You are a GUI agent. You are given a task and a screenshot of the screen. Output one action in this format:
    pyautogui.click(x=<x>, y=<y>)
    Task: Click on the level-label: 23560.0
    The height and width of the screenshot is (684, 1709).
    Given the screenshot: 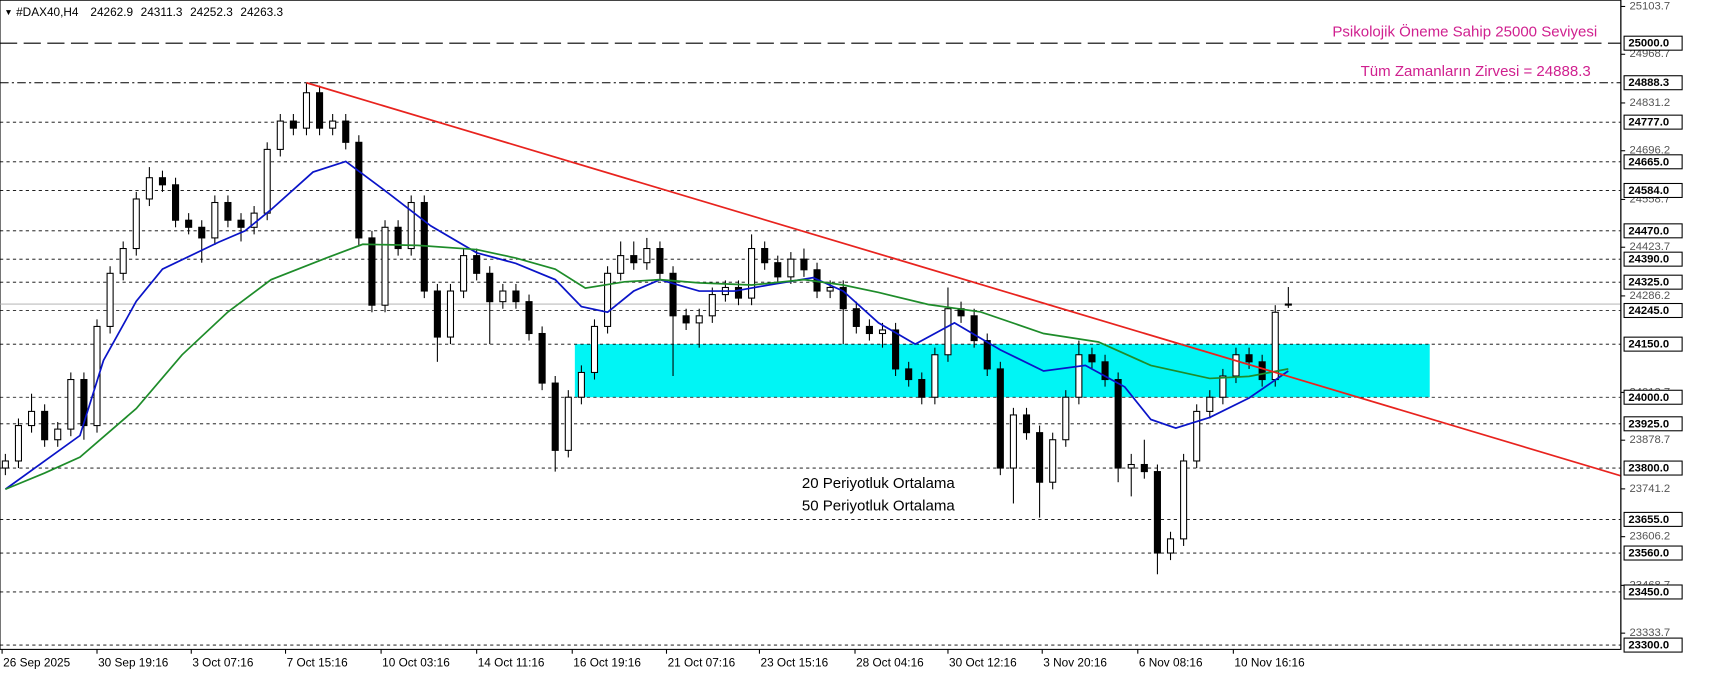 What is the action you would take?
    pyautogui.click(x=1648, y=554)
    